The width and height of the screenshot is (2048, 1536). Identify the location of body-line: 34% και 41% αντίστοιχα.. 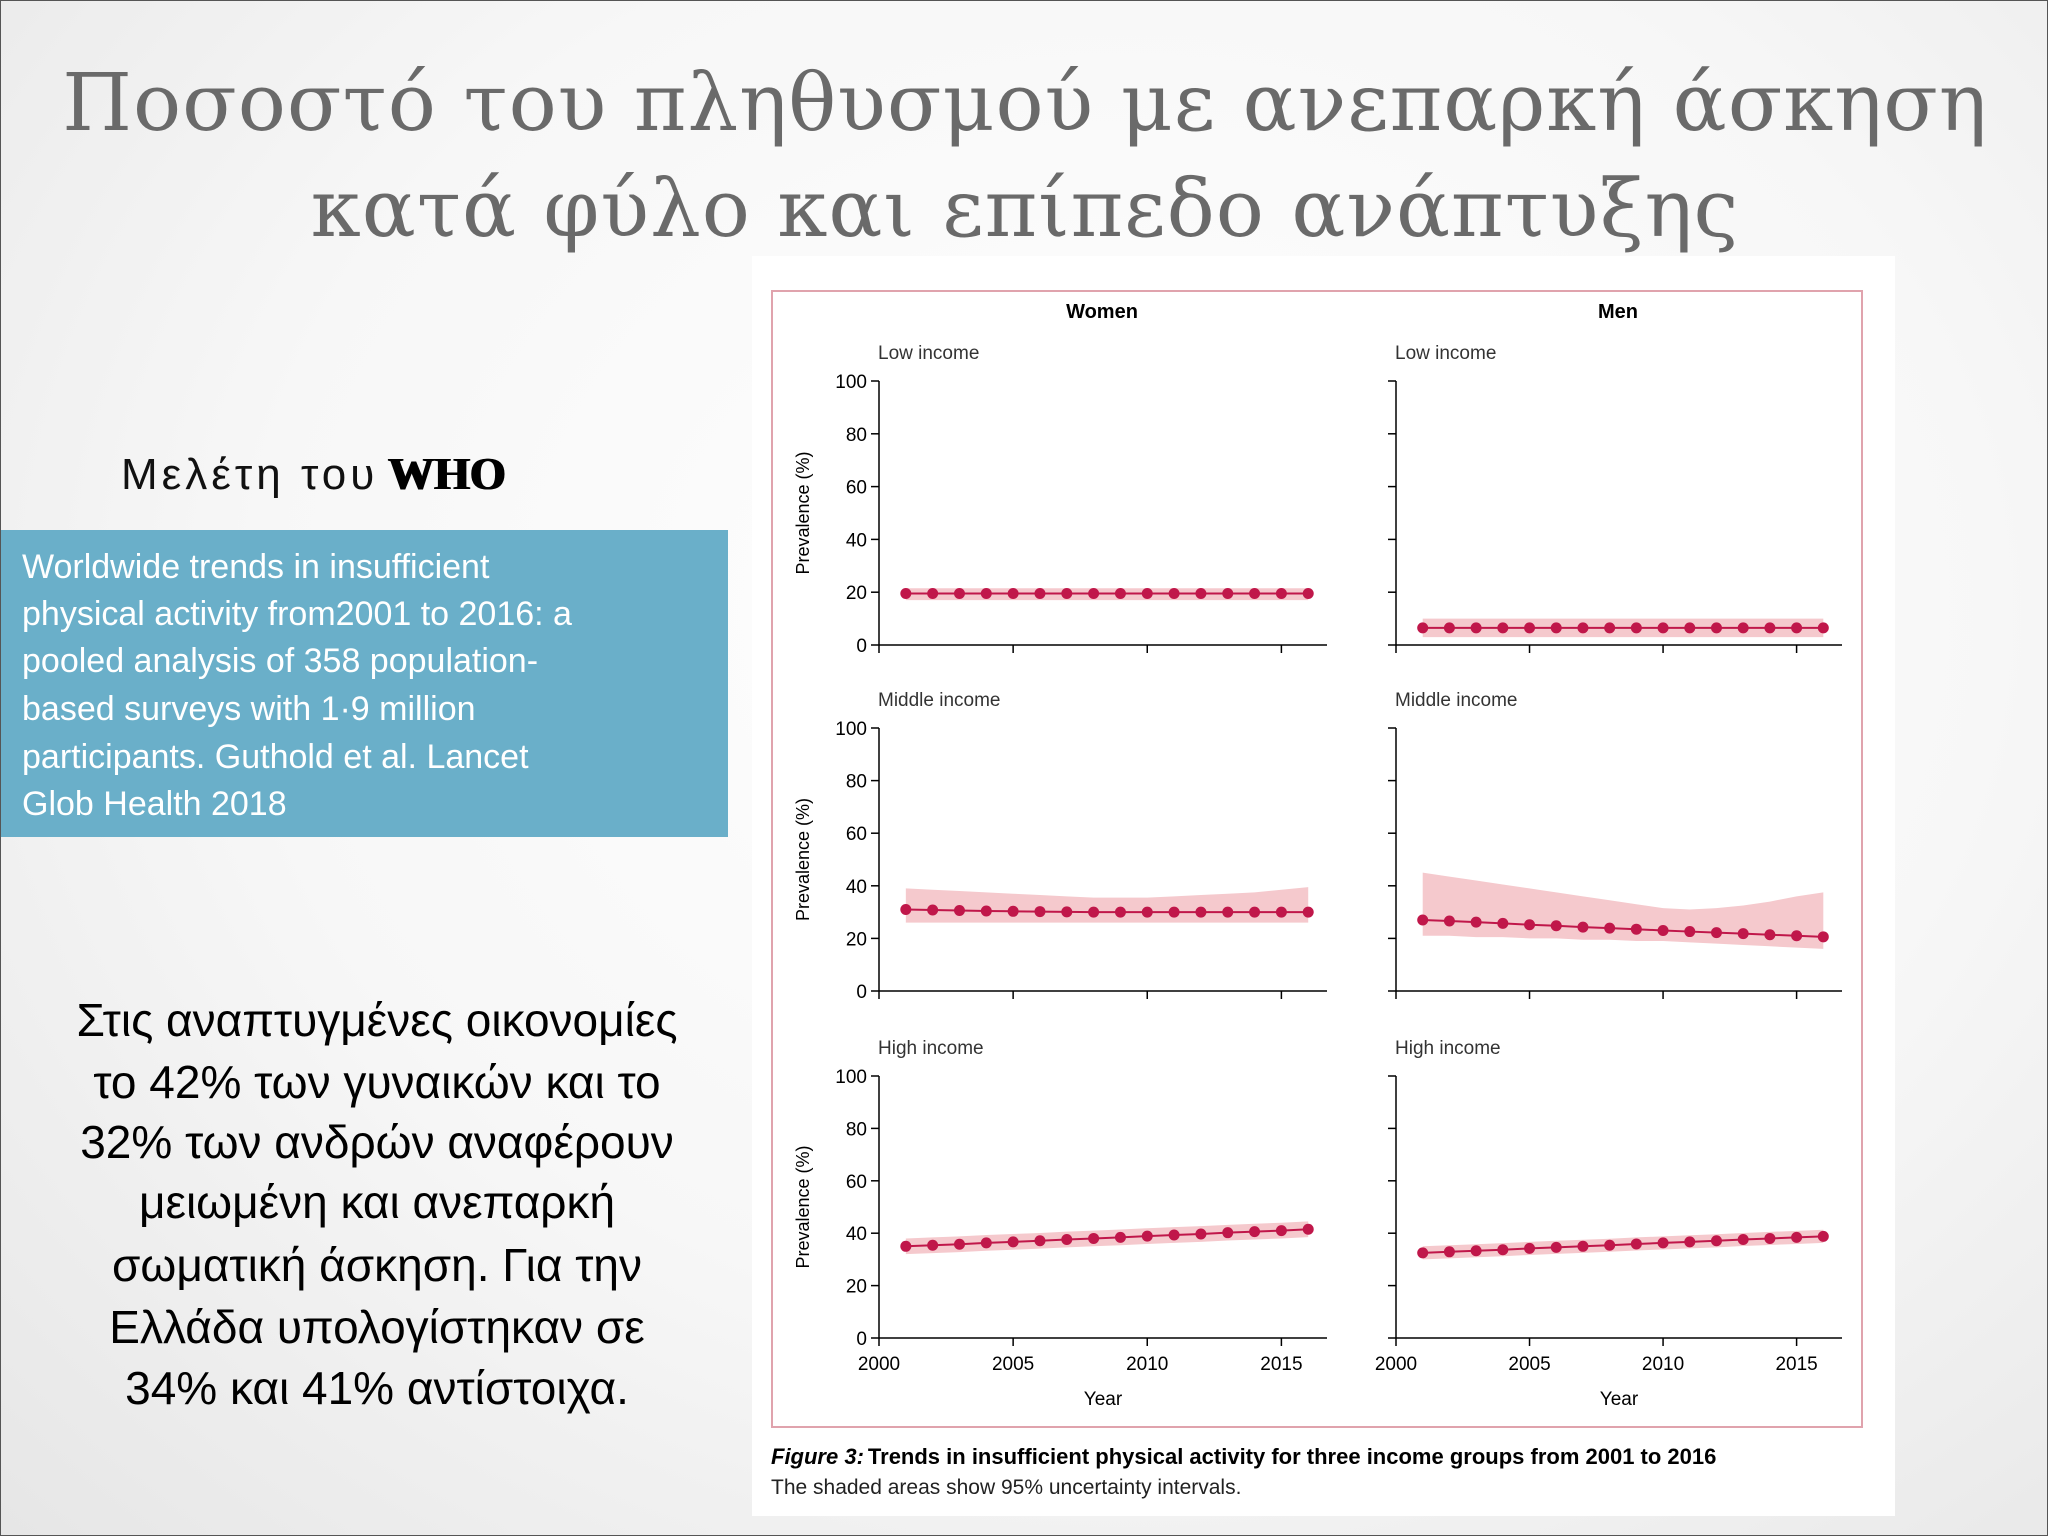
(377, 1388).